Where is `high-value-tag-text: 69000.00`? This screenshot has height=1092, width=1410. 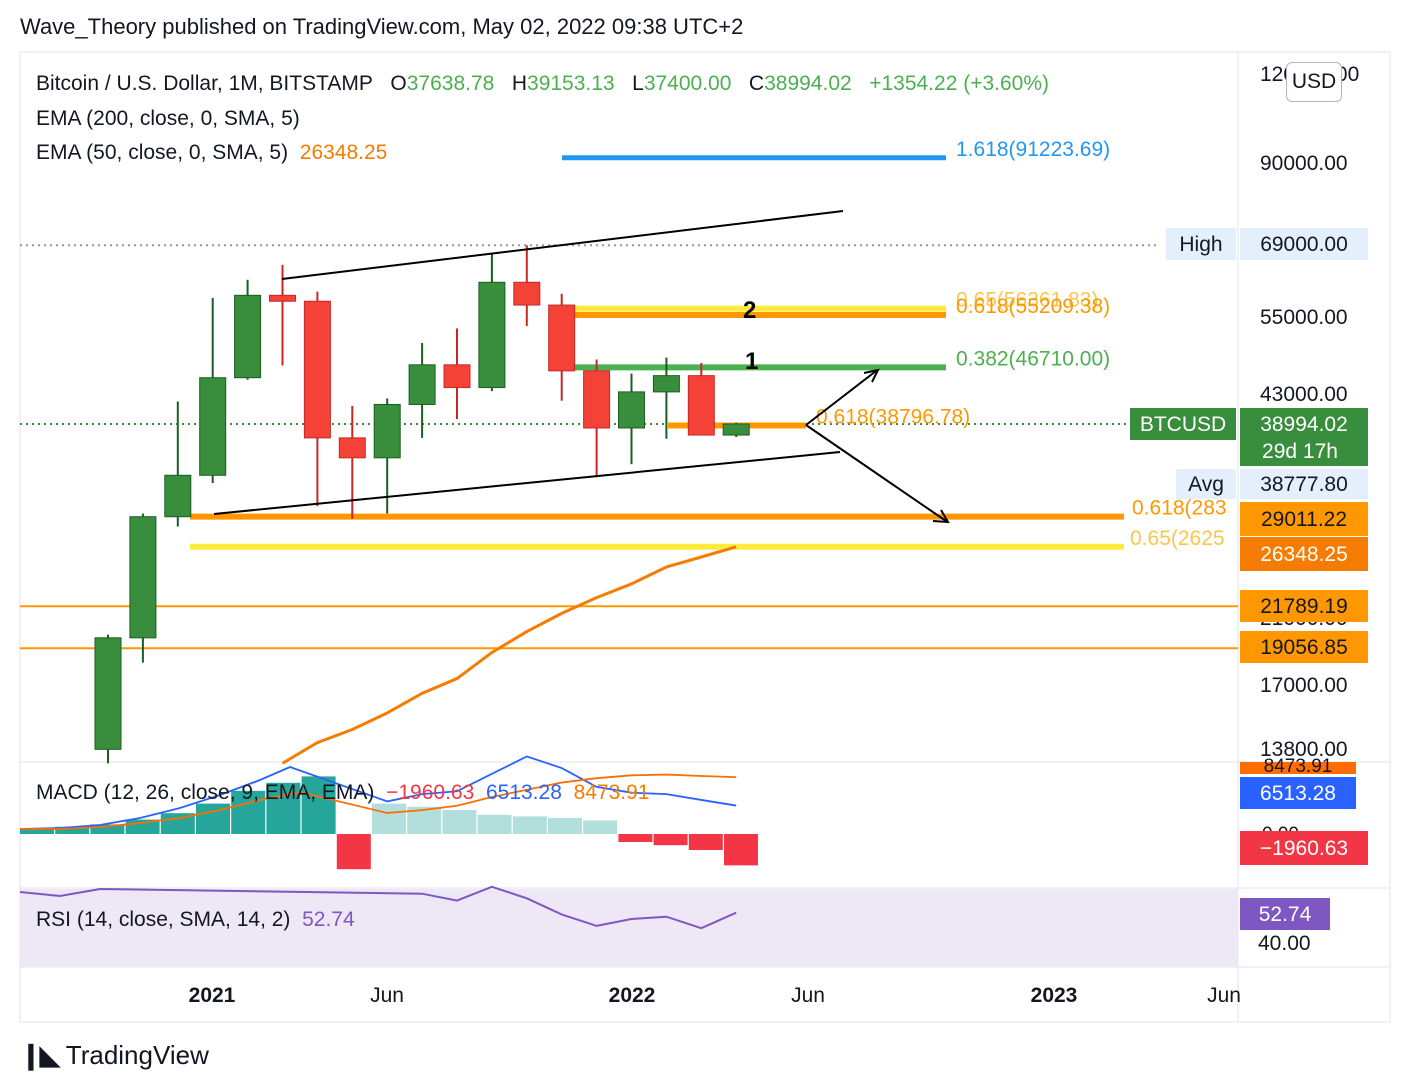 high-value-tag-text: 69000.00 is located at coordinates (1304, 244).